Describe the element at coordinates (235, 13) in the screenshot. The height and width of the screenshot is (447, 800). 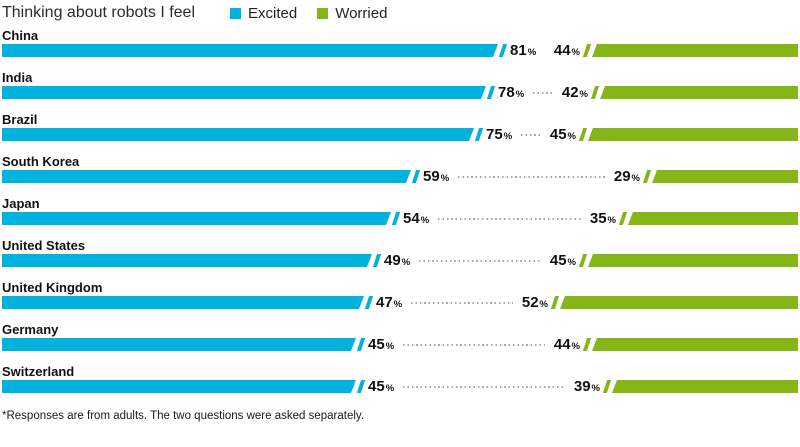
I see `excited-swatch-icon` at that location.